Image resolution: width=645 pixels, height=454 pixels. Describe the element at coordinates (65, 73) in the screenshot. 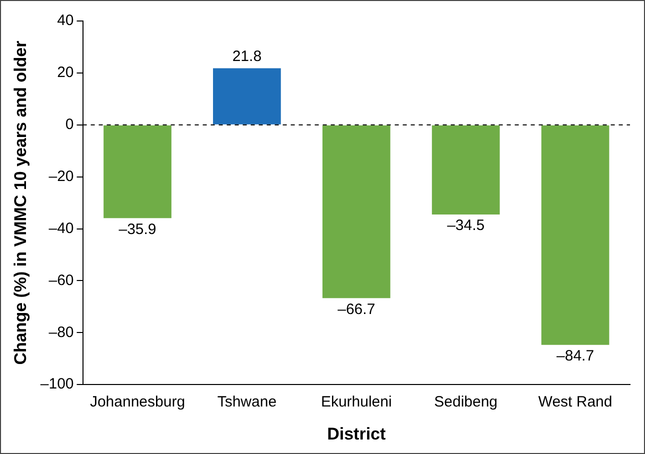

I see `y-tick-label: 20` at that location.